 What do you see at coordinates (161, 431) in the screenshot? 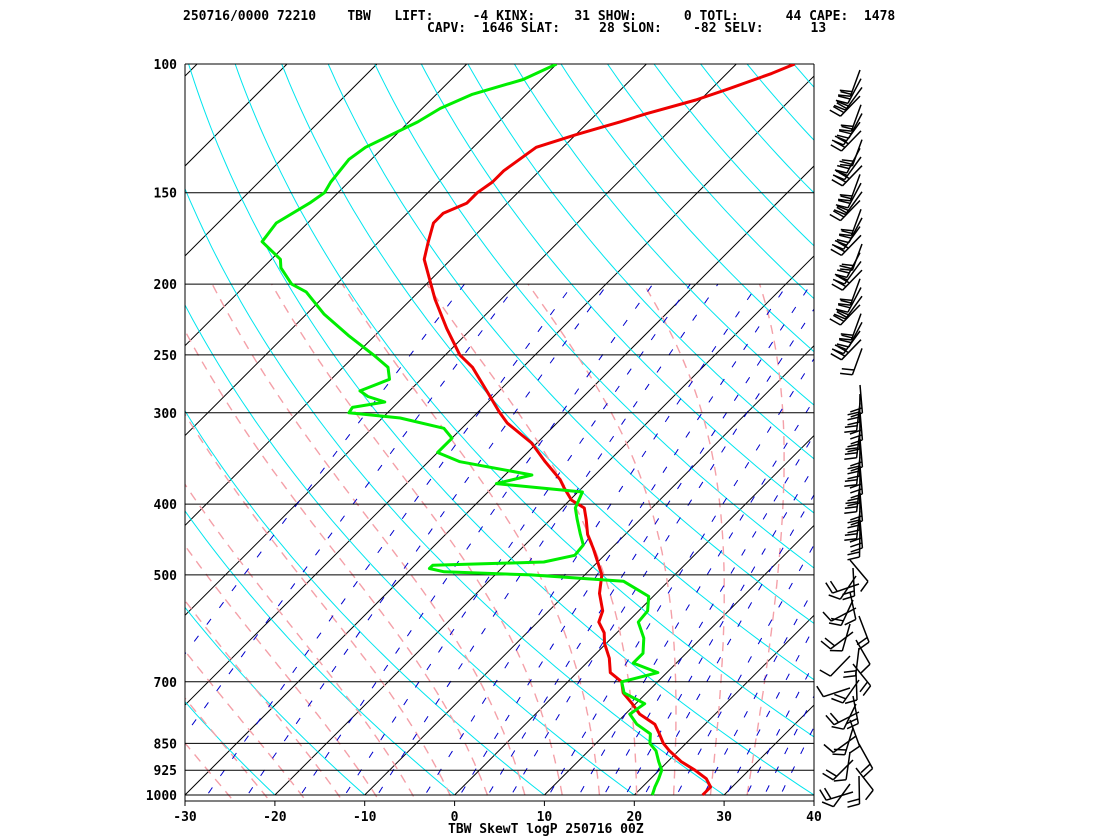
I see `pressure-tick-labels: 100 150 200 250 300 400 500 700 850 925 1000` at bounding box center [161, 431].